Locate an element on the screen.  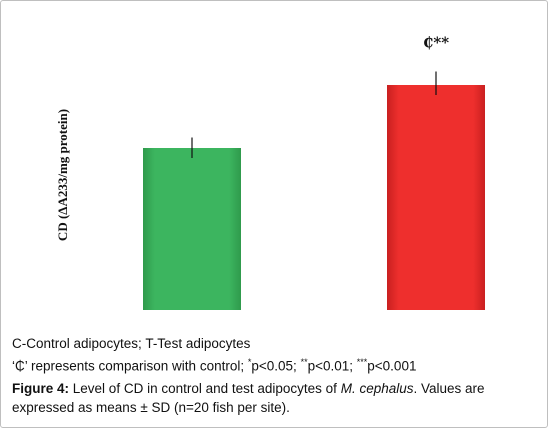
legend-line-groups: C-Control adipocytes; T-Test adipocytes is located at coordinates (131, 343).